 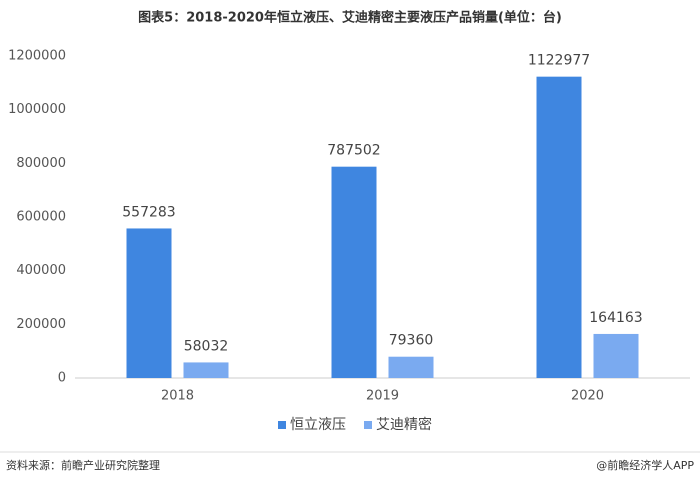 I want to click on y-tick-label: 400000, so click(x=41, y=270).